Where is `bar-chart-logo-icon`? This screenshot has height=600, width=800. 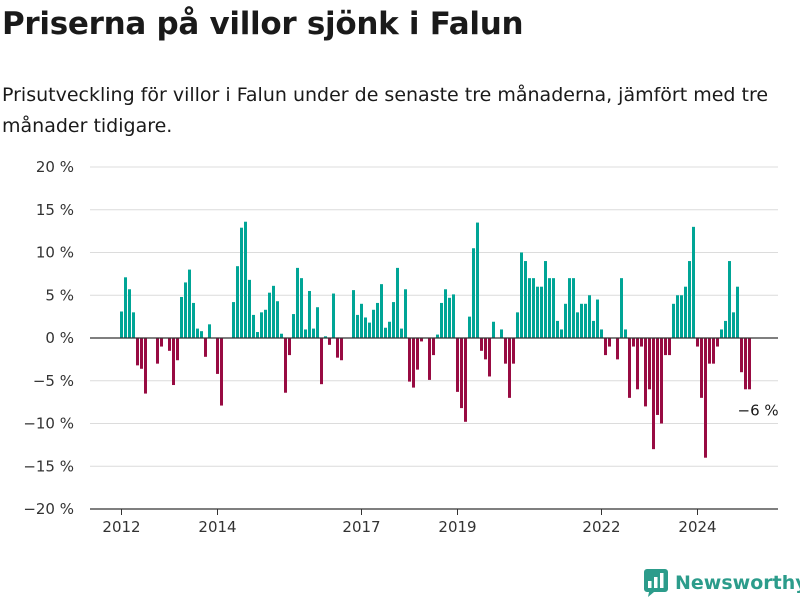 bar-chart-logo-icon is located at coordinates (656, 583).